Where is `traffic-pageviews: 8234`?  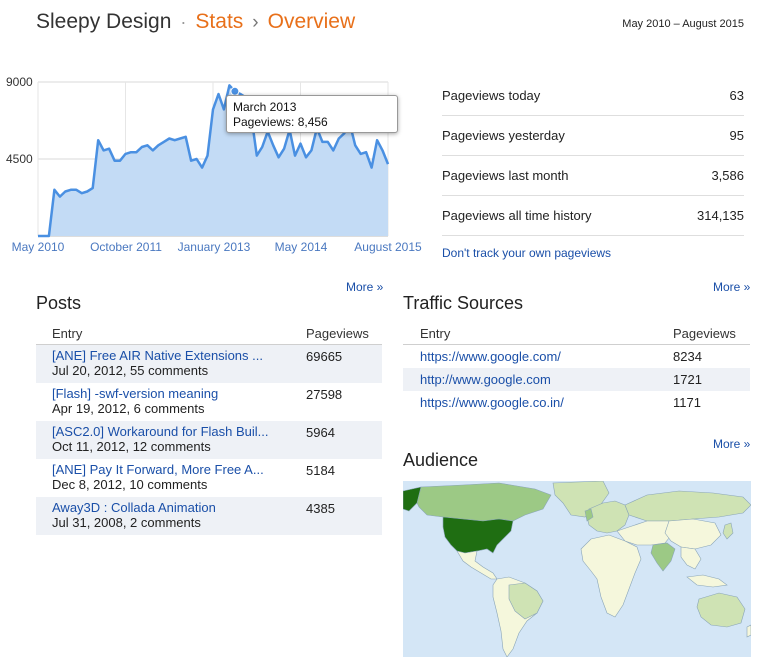 traffic-pageviews: 8234 is located at coordinates (687, 356).